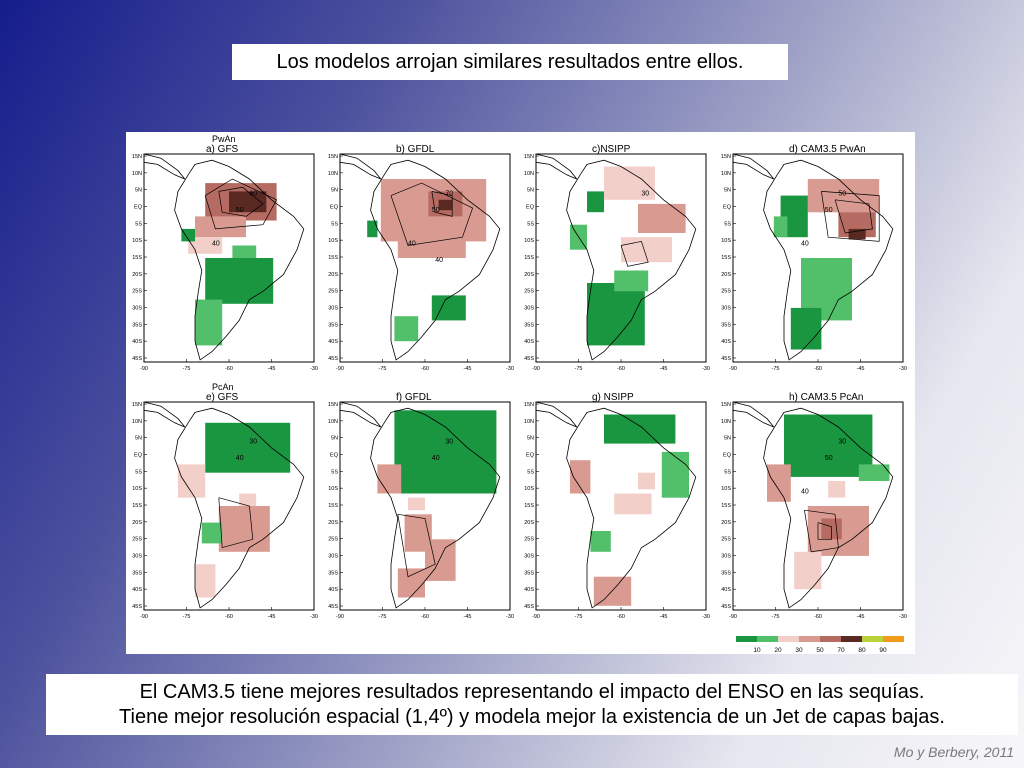 Image resolution: width=1024 pixels, height=768 pixels. What do you see at coordinates (222, 149) in the screenshot?
I see `panel-title-a: a) GFS` at bounding box center [222, 149].